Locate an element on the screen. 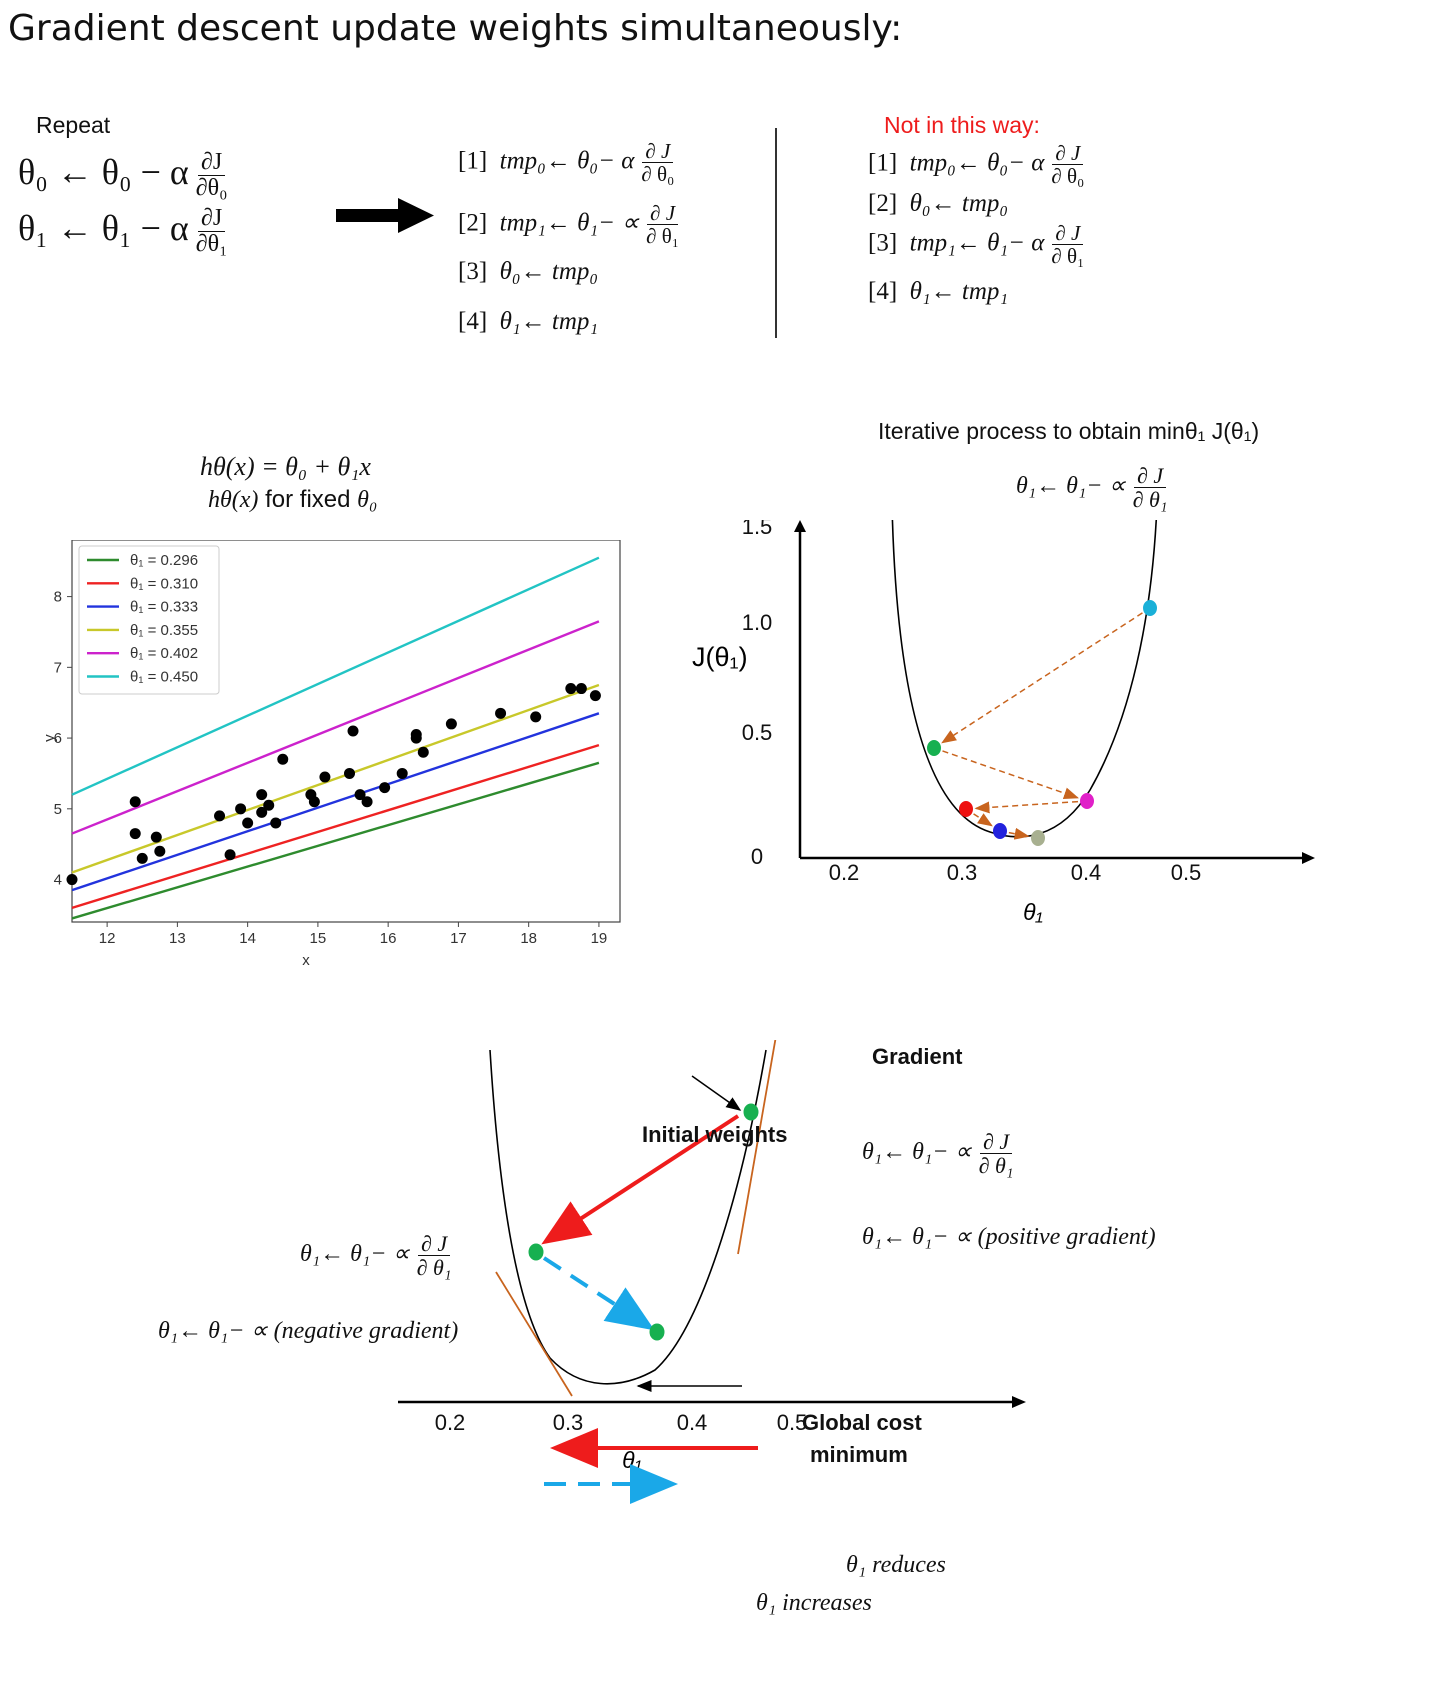 This screenshot has height=1693, width=1435. eq1-fraction: ∂J ∂θ₁ is located at coordinates (212, 231).